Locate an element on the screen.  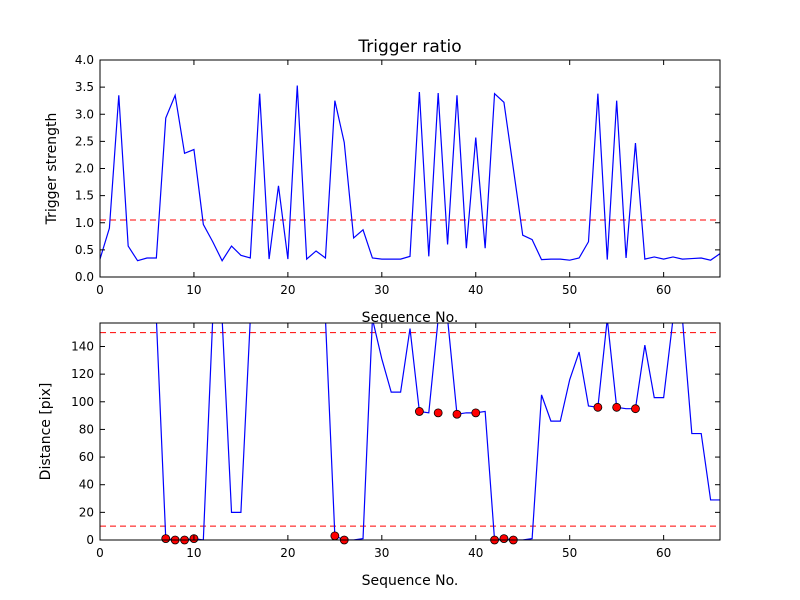
top-x-tick-label: 60 is located at coordinates (663, 290).